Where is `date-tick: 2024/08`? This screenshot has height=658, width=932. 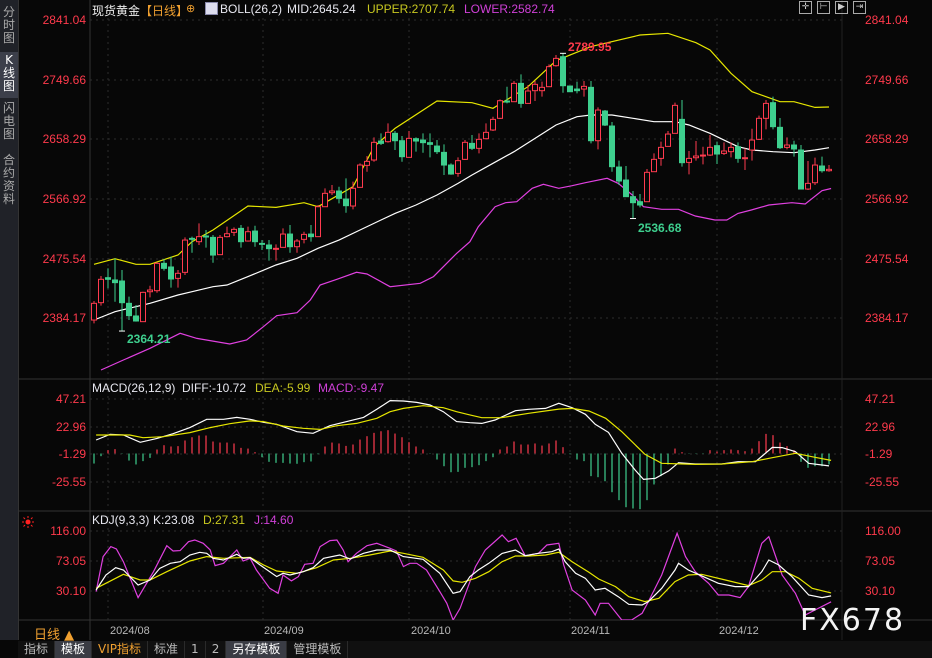 date-tick: 2024/08 is located at coordinates (130, 631).